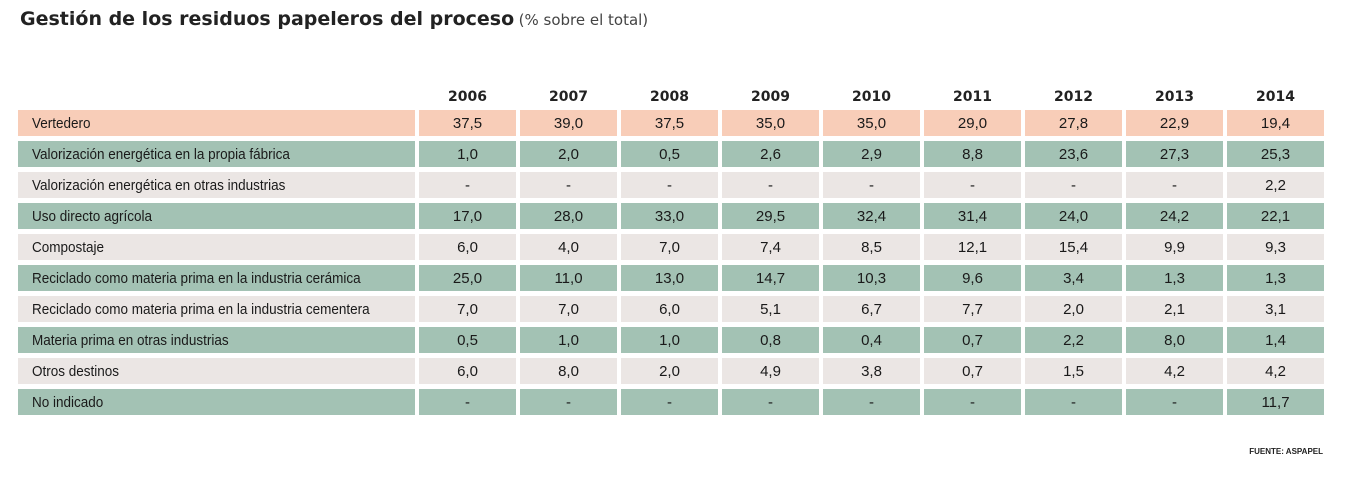  Describe the element at coordinates (1275, 247) in the screenshot. I see `table-cell: 9,3` at that location.